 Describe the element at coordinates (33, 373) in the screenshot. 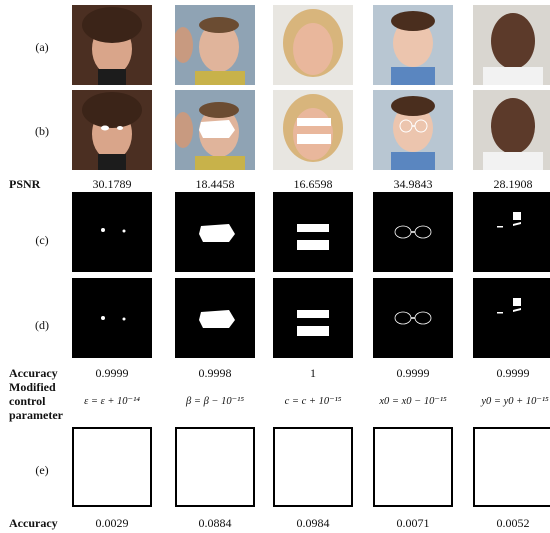

I see `accuracy-label: Accuracy` at that location.